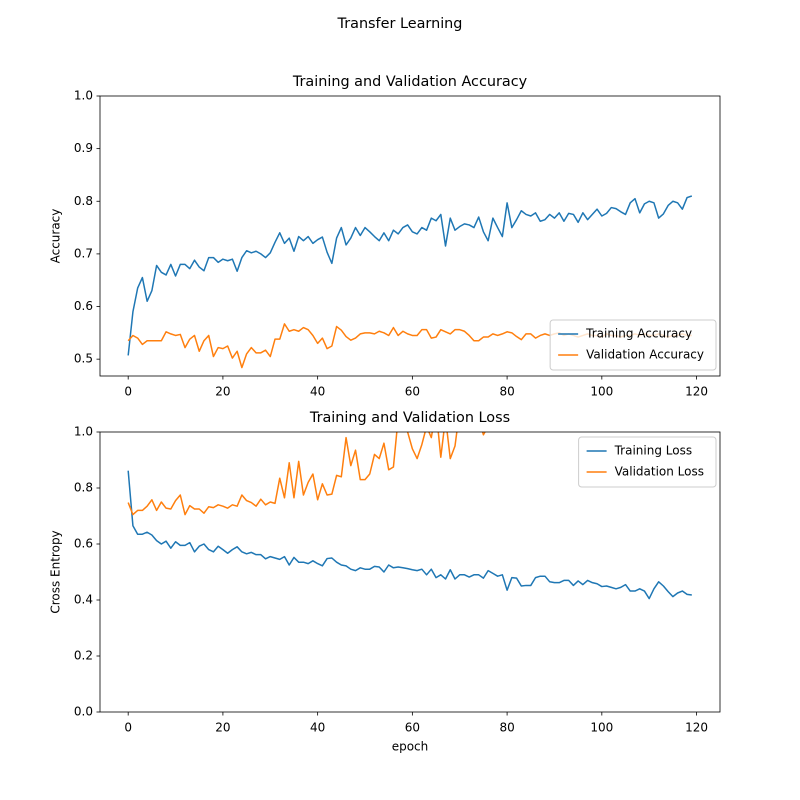 The width and height of the screenshot is (800, 800). Describe the element at coordinates (83, 359) in the screenshot. I see `y-tick-label: 0.5` at that location.